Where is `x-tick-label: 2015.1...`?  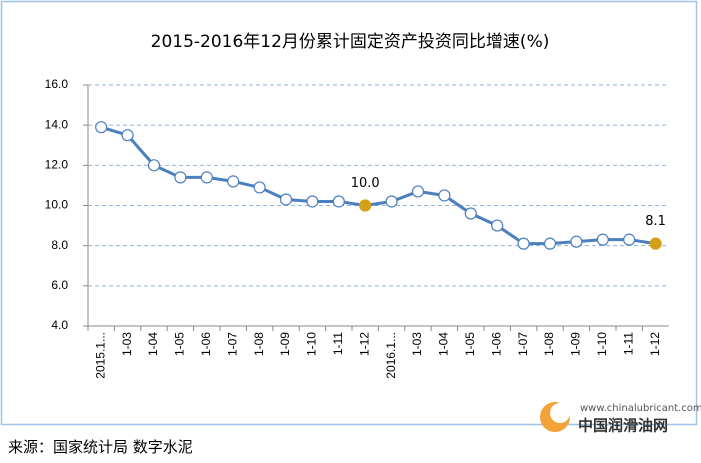
x-tick-label: 2015.1... is located at coordinates (100, 355).